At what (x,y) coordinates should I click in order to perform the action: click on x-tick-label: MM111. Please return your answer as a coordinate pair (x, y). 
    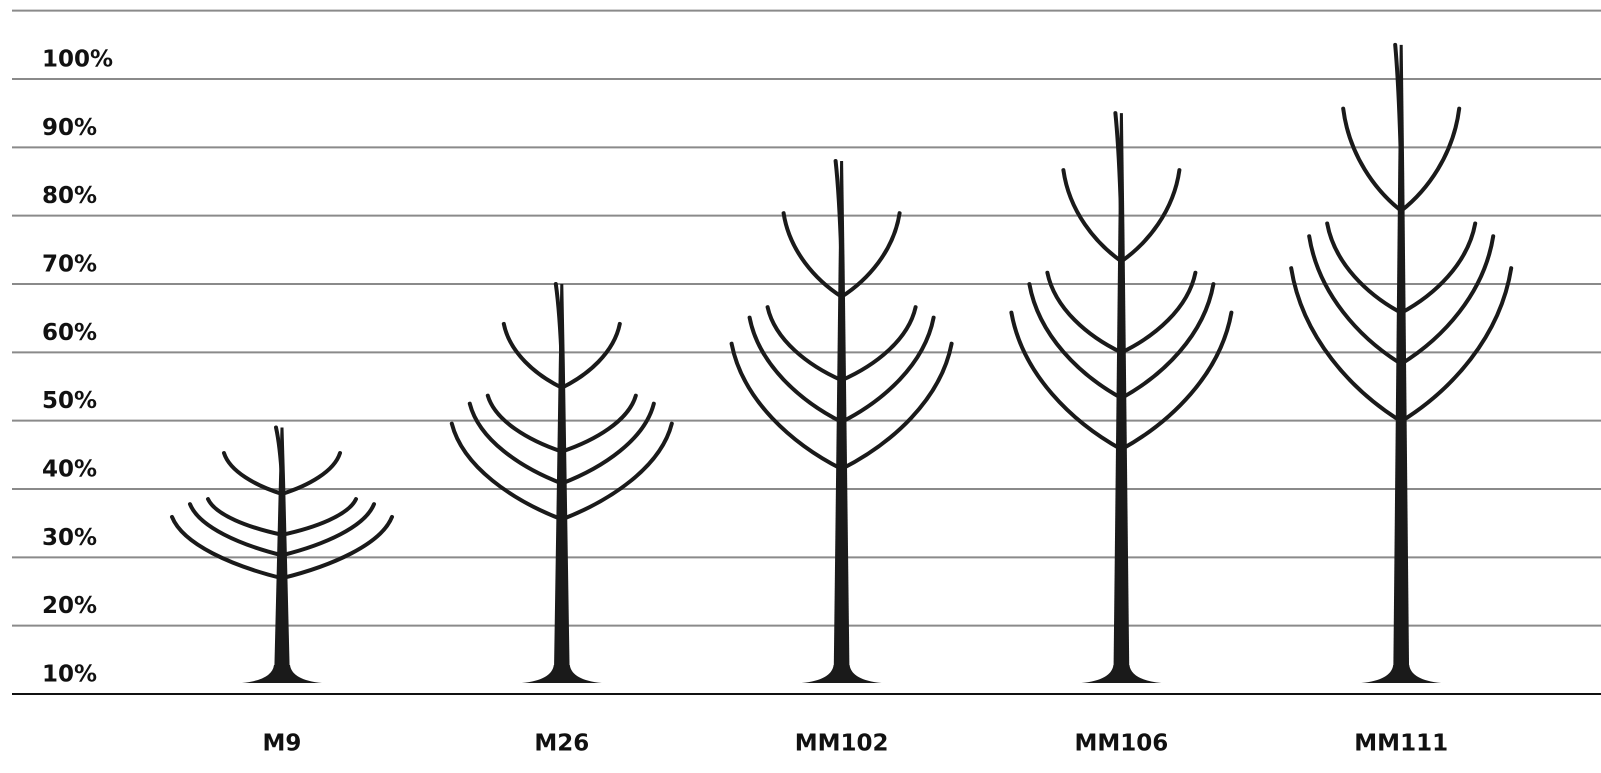
    Looking at the image, I should click on (1401, 744).